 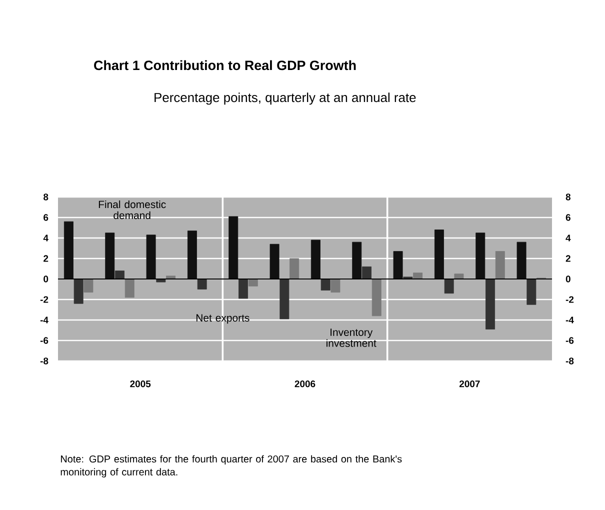 What do you see at coordinates (570, 340) in the screenshot?
I see `y2-tick-label: -6` at bounding box center [570, 340].